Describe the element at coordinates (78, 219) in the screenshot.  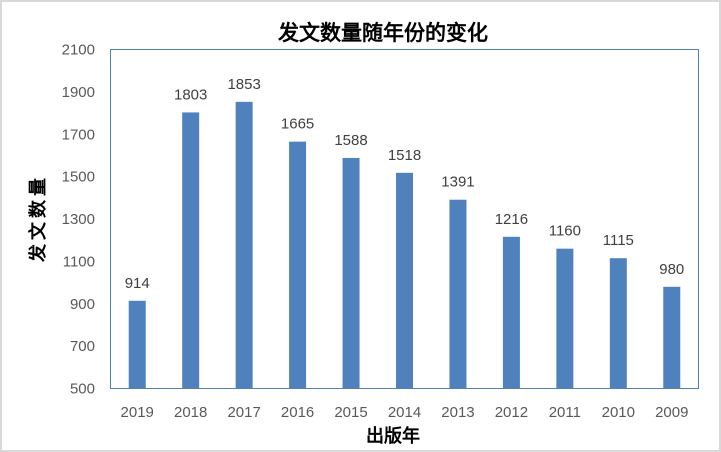
I see `y-tick-label: 1300` at that location.